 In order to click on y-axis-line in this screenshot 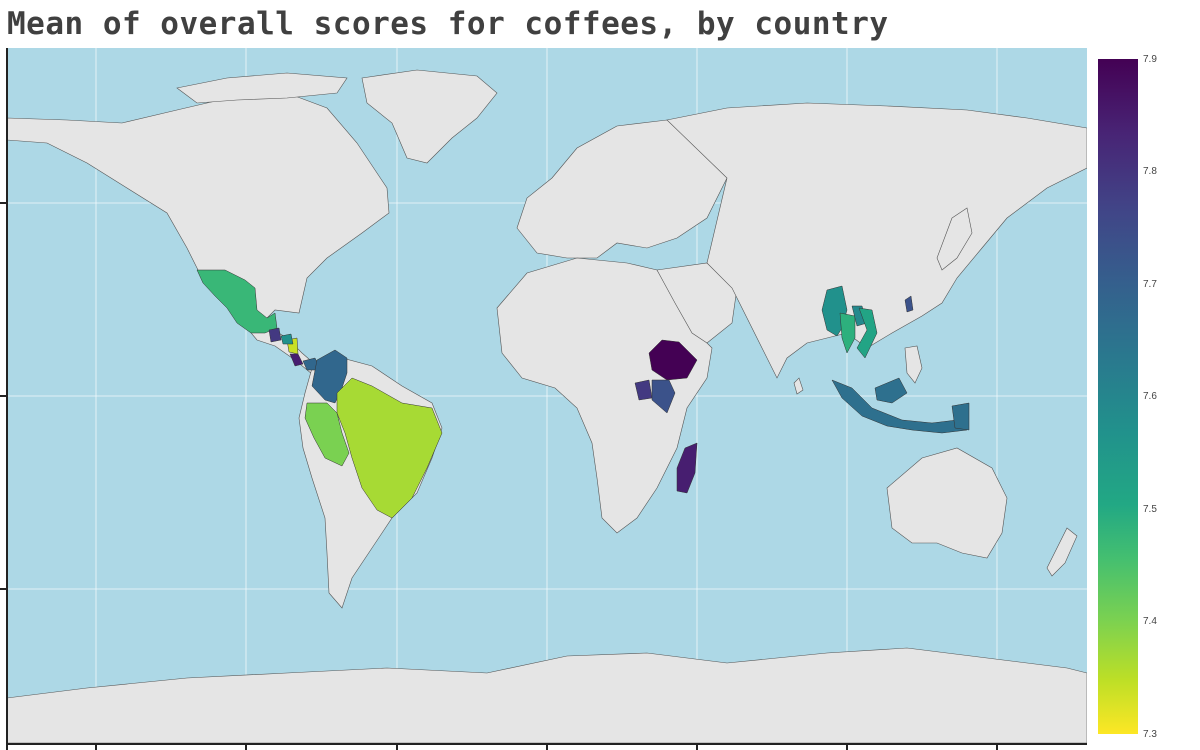, I will do `click(7, 399)`.